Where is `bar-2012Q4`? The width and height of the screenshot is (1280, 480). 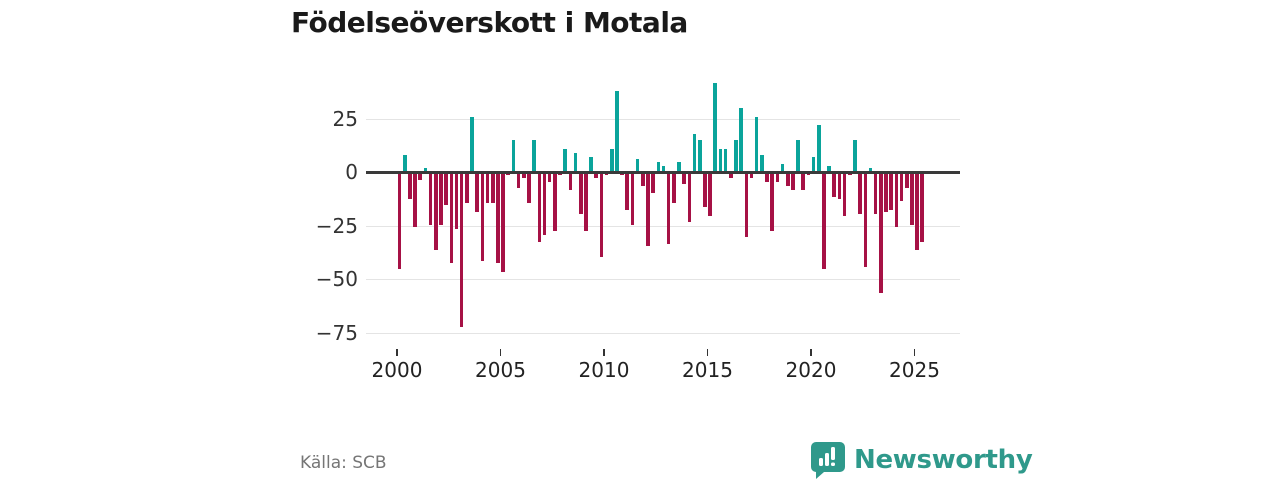
bar-2012Q4 is located at coordinates (663, 169).